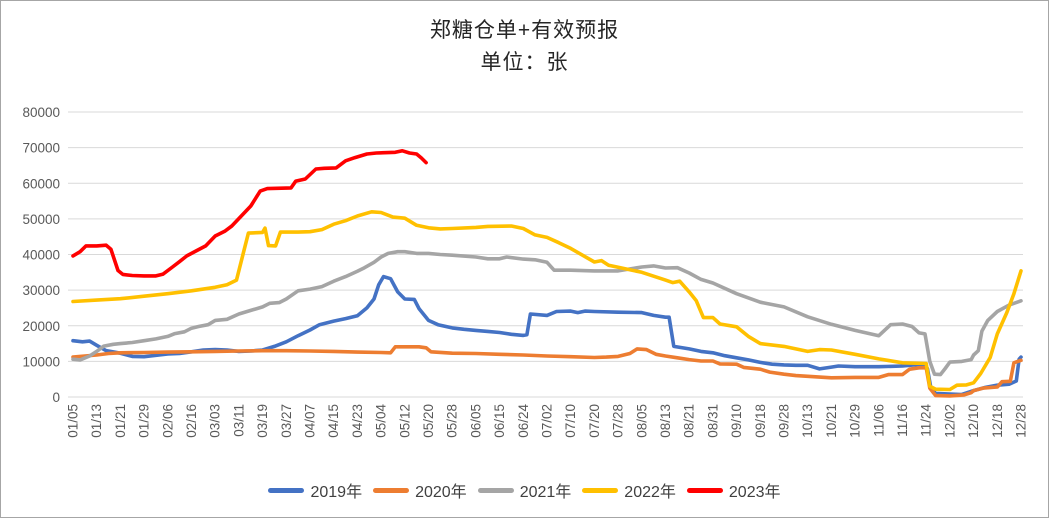  What do you see at coordinates (41, 290) in the screenshot?
I see `y-axis-label: 30000` at bounding box center [41, 290].